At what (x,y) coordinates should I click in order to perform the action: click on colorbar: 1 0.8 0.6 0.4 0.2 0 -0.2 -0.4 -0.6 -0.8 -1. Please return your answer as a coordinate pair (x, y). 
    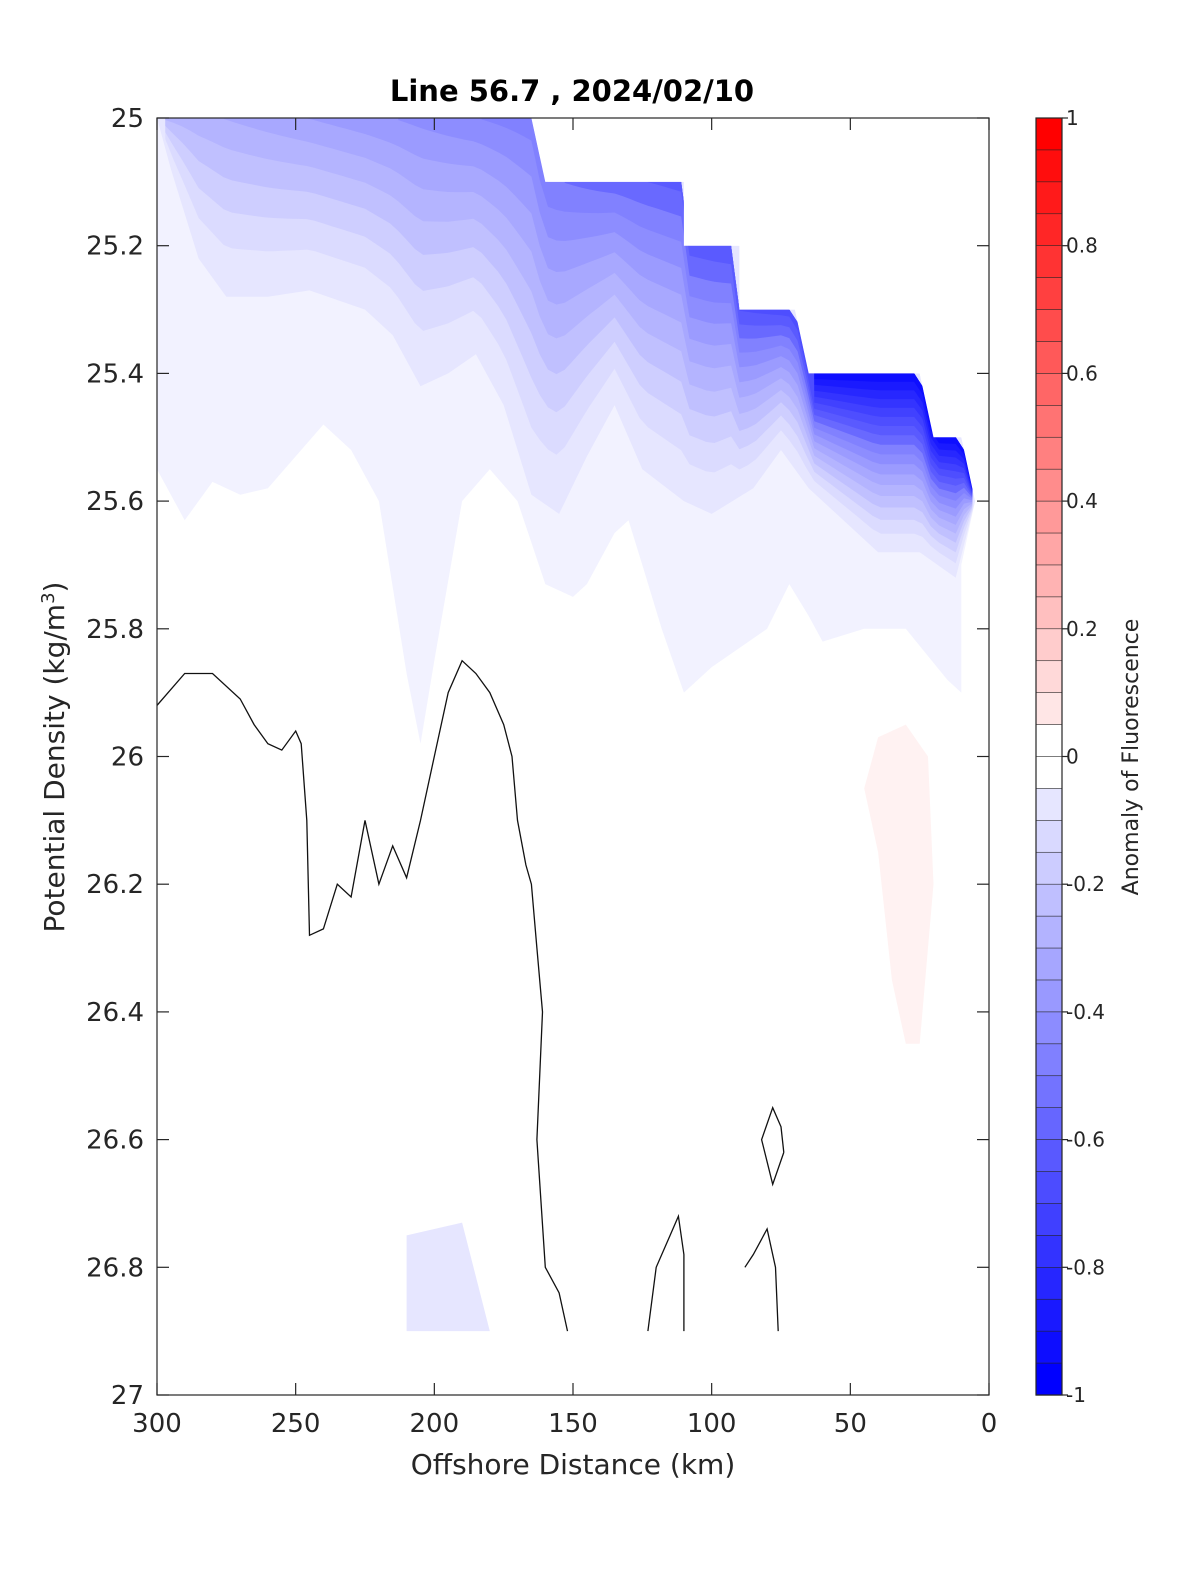
    Looking at the image, I should click on (1070, 756).